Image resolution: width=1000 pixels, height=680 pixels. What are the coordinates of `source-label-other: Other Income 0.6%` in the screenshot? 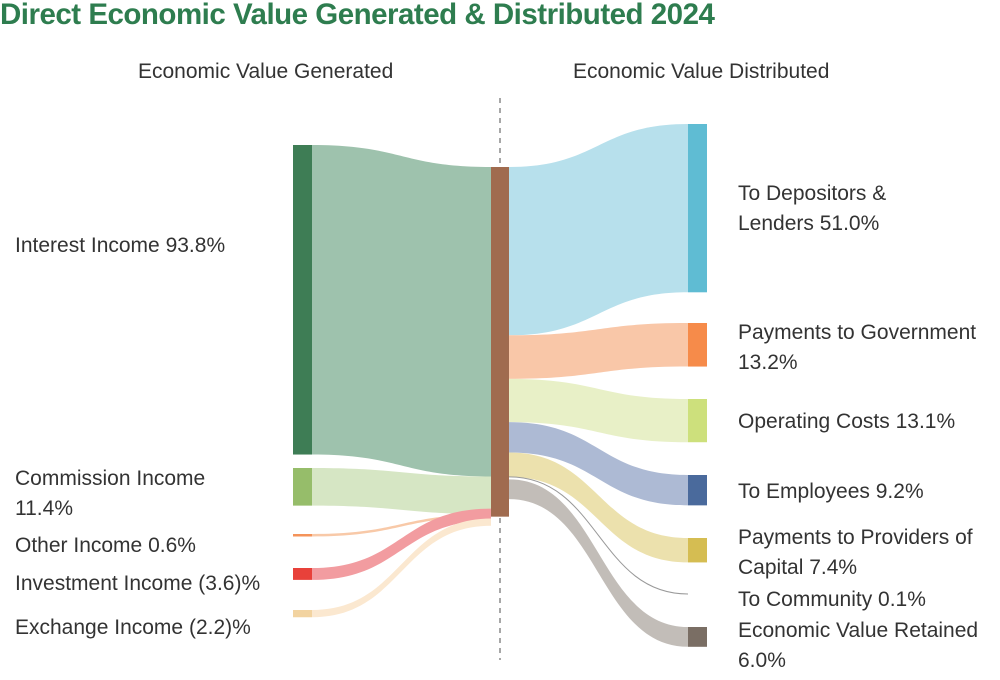 It's located at (105, 546).